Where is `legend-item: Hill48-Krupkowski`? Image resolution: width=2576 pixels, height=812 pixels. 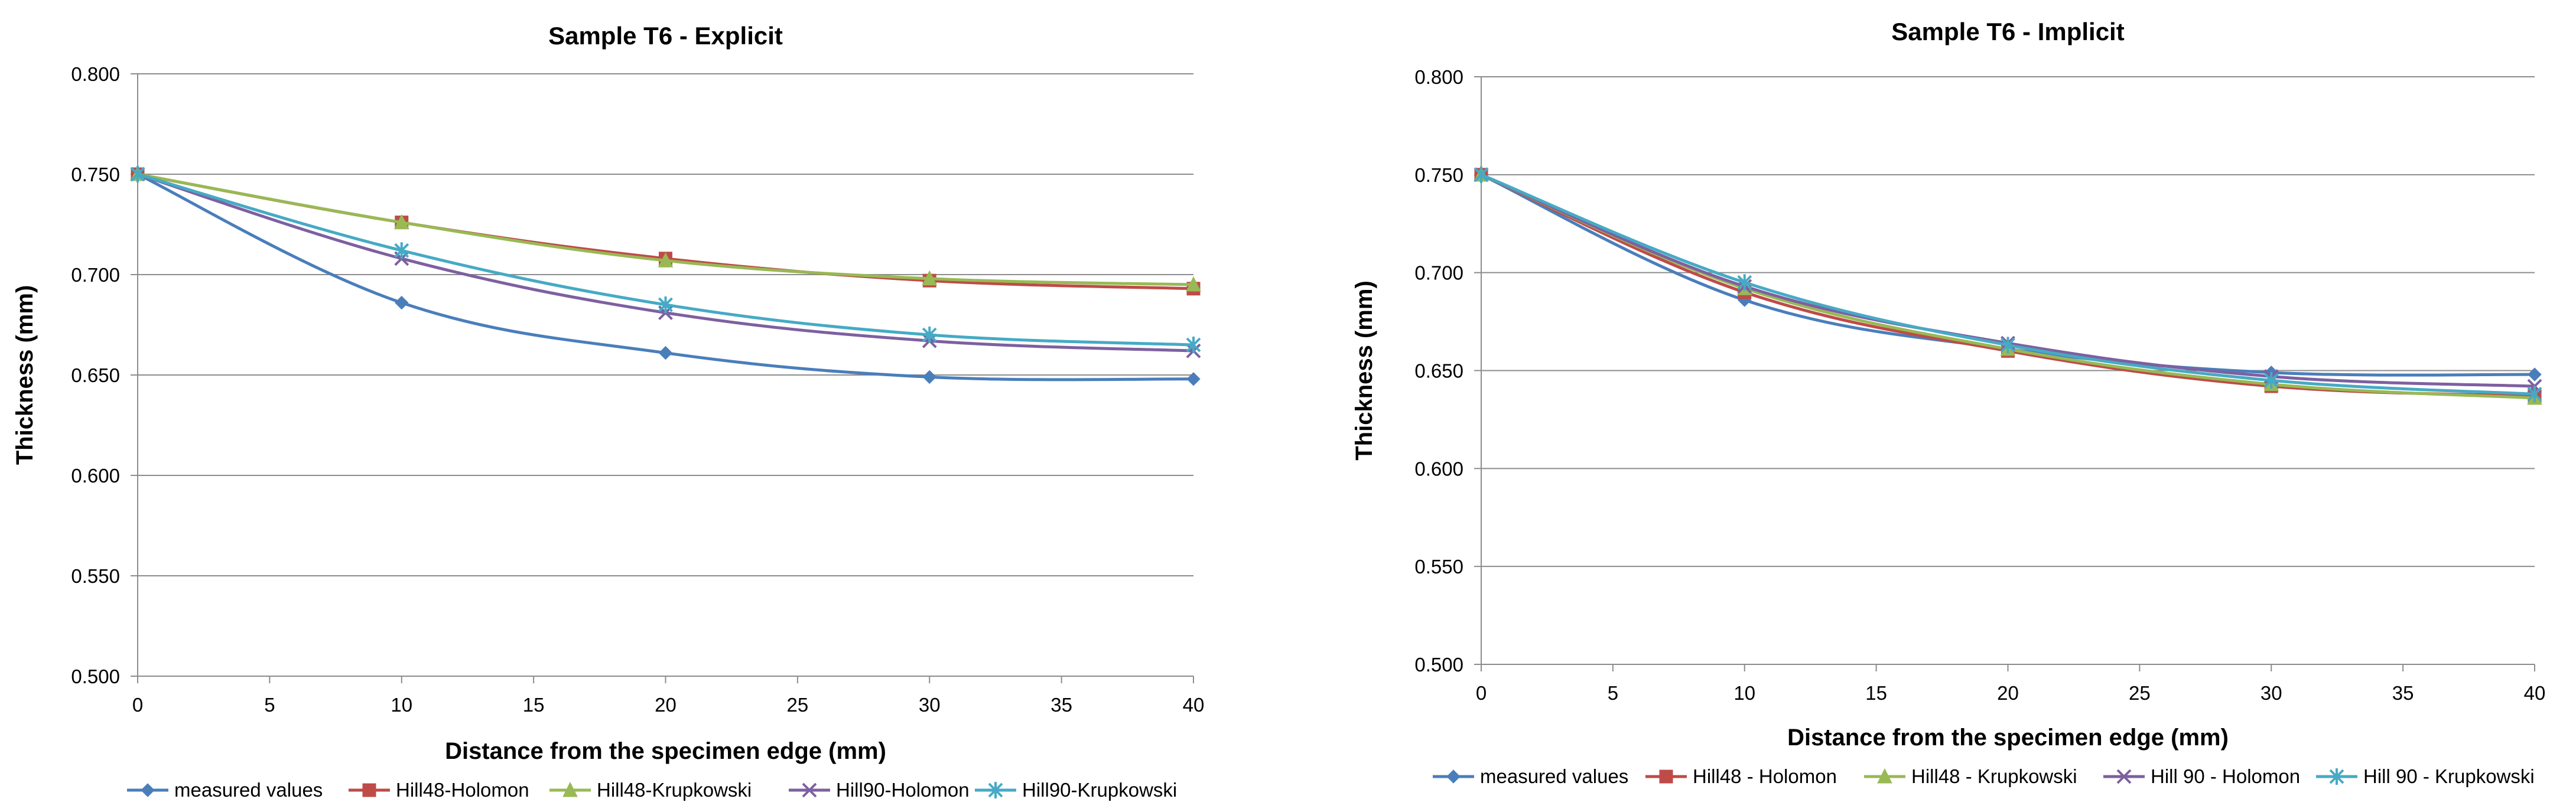 legend-item: Hill48-Krupkowski is located at coordinates (651, 790).